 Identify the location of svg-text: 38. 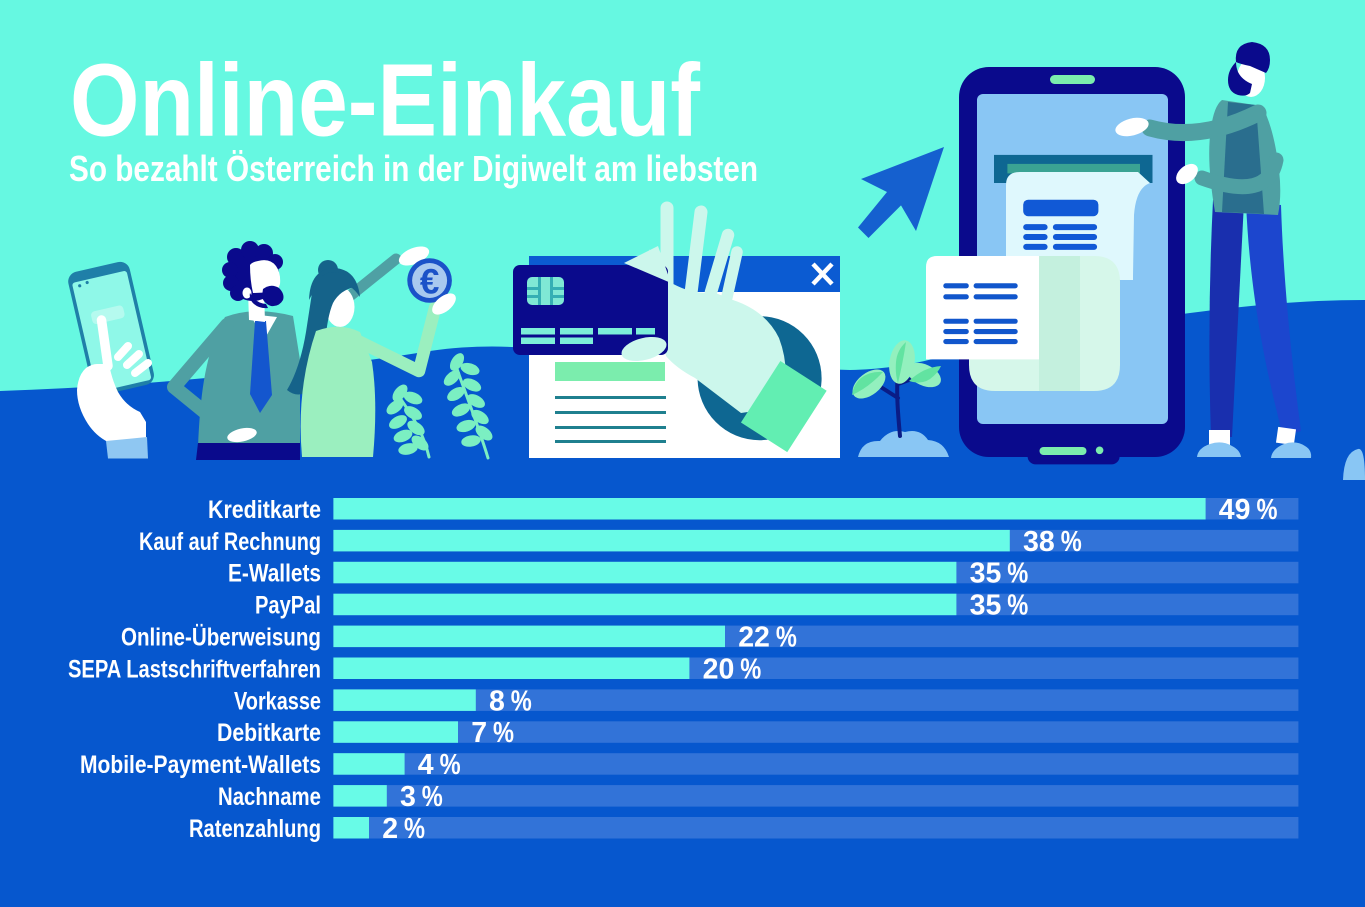
(1039, 542).